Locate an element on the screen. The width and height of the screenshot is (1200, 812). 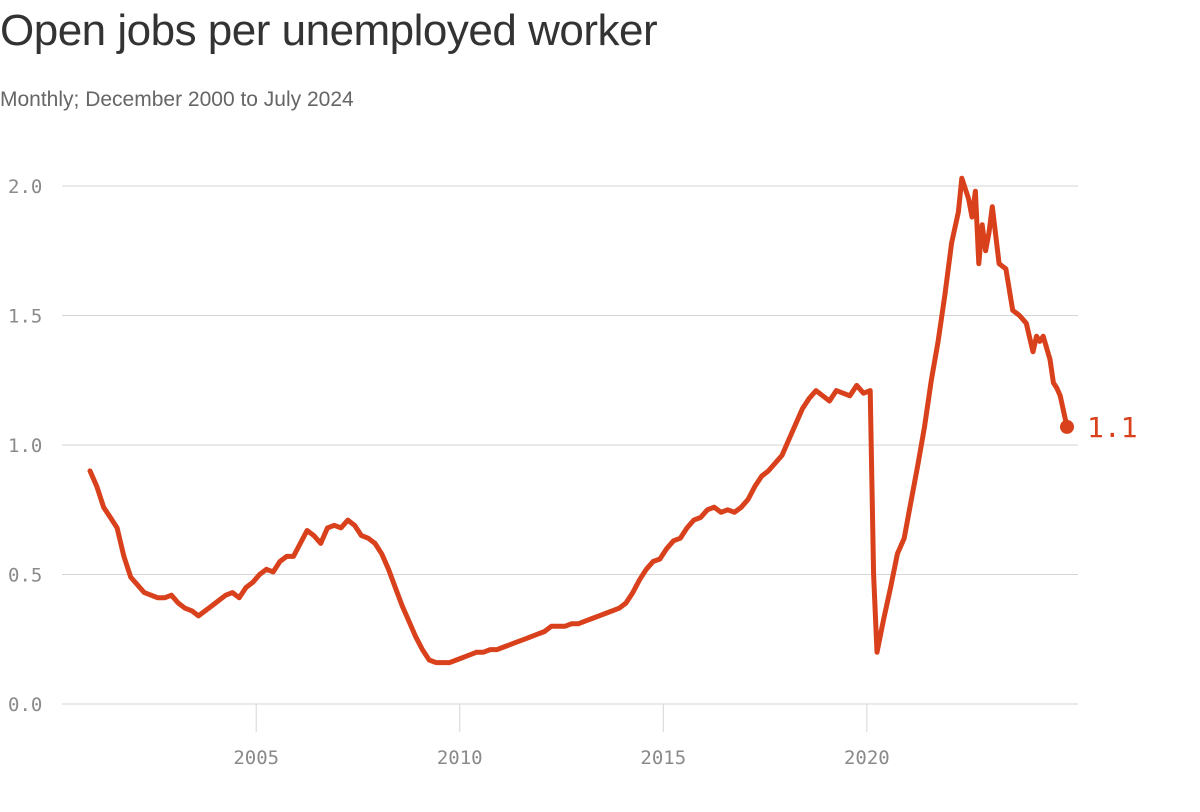
y-tick-label: 0.5 is located at coordinates (25, 576).